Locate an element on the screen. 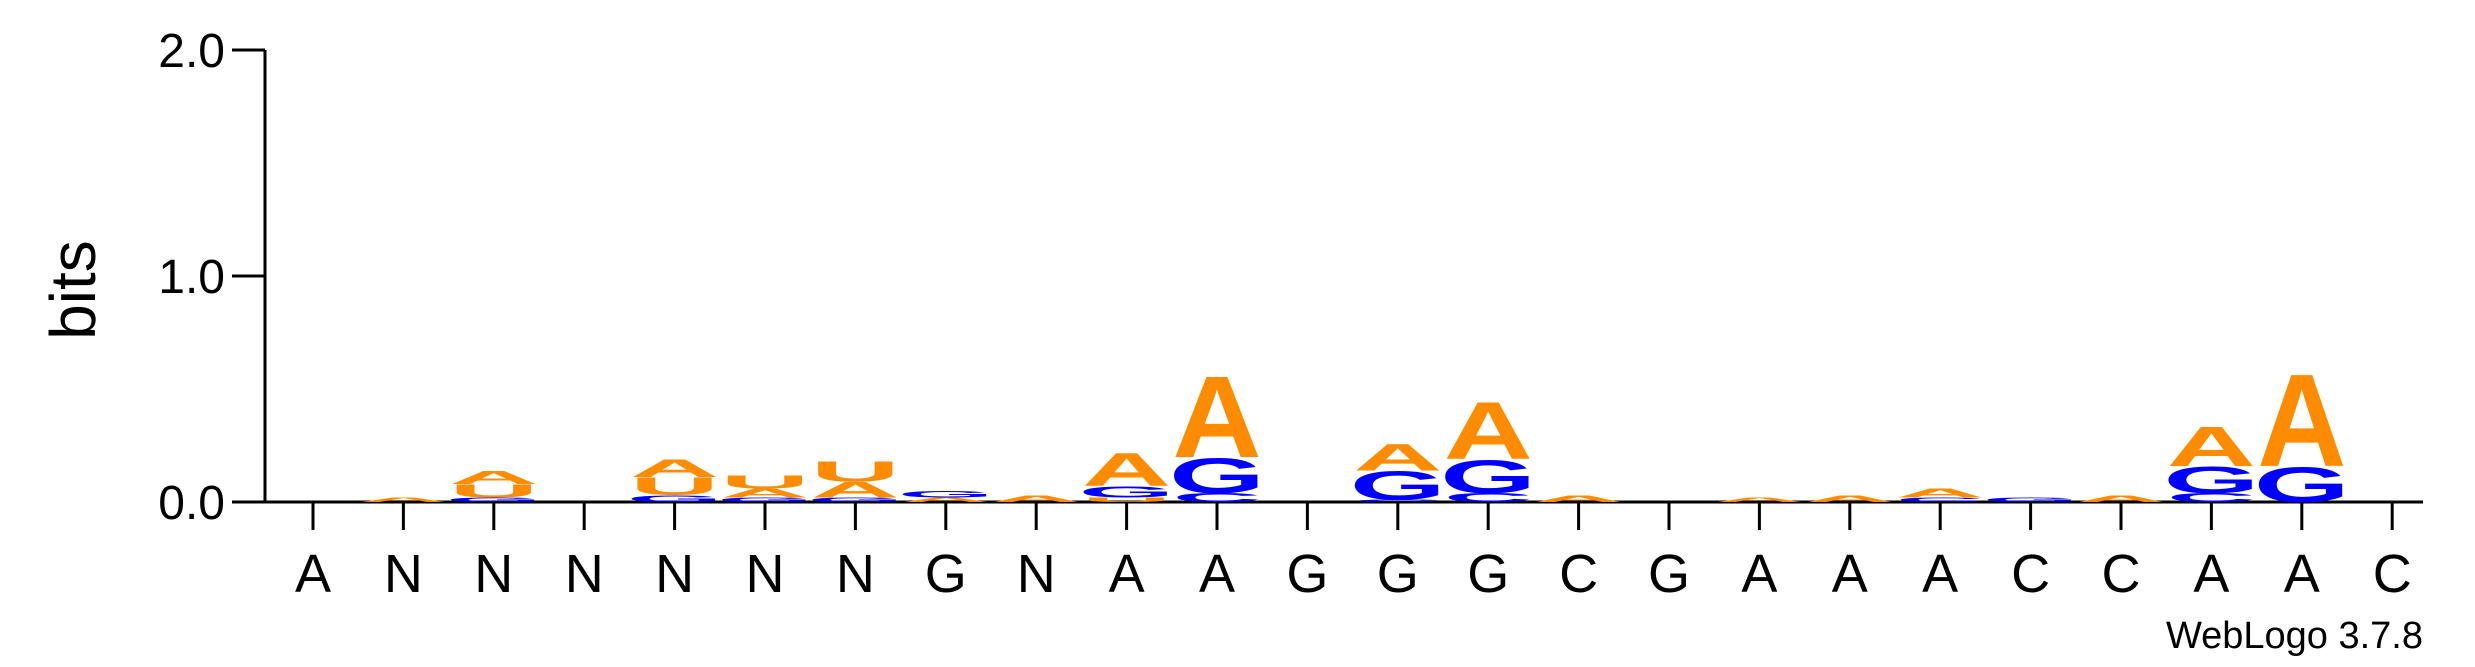  y-tick-label: 2.0 is located at coordinates (191, 51).